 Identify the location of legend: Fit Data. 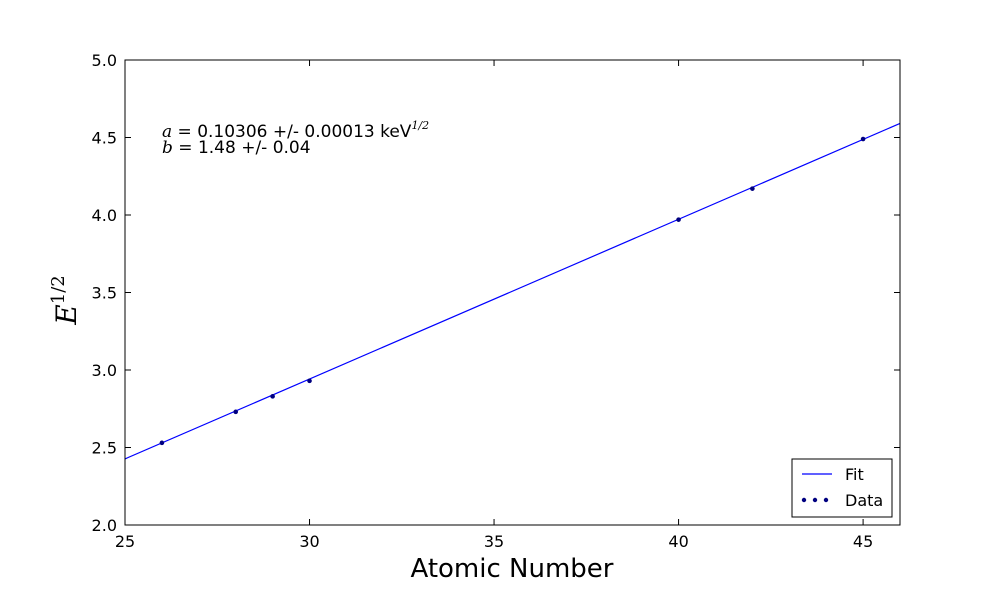
(842, 488).